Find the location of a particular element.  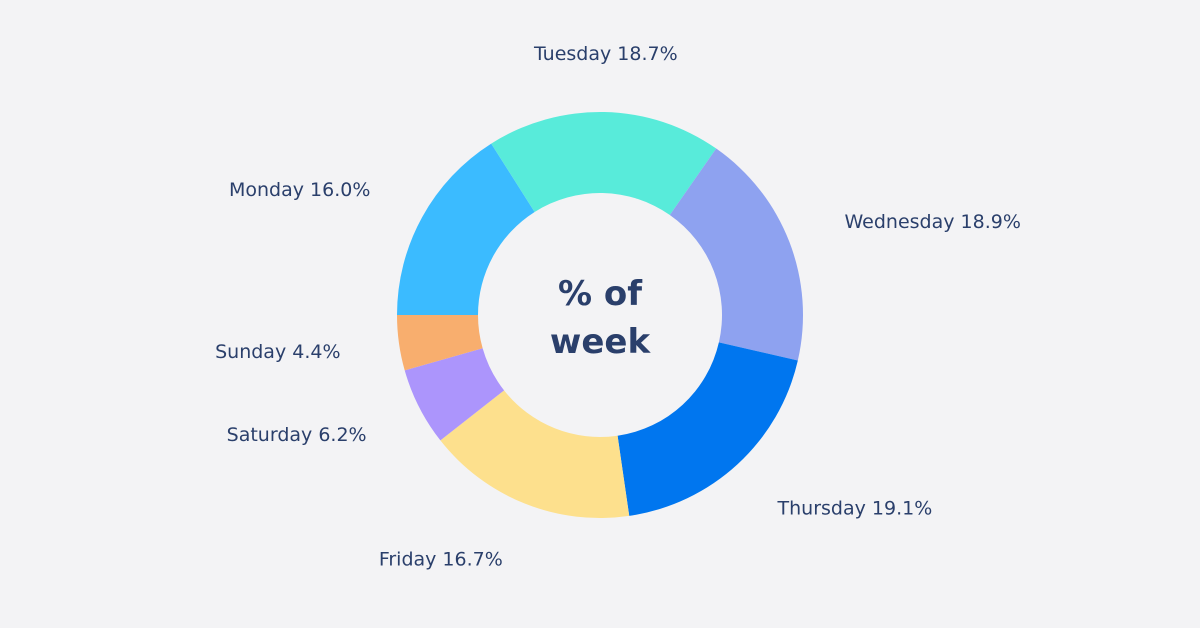

label-thursday: Thursday 19.1% is located at coordinates (855, 509).